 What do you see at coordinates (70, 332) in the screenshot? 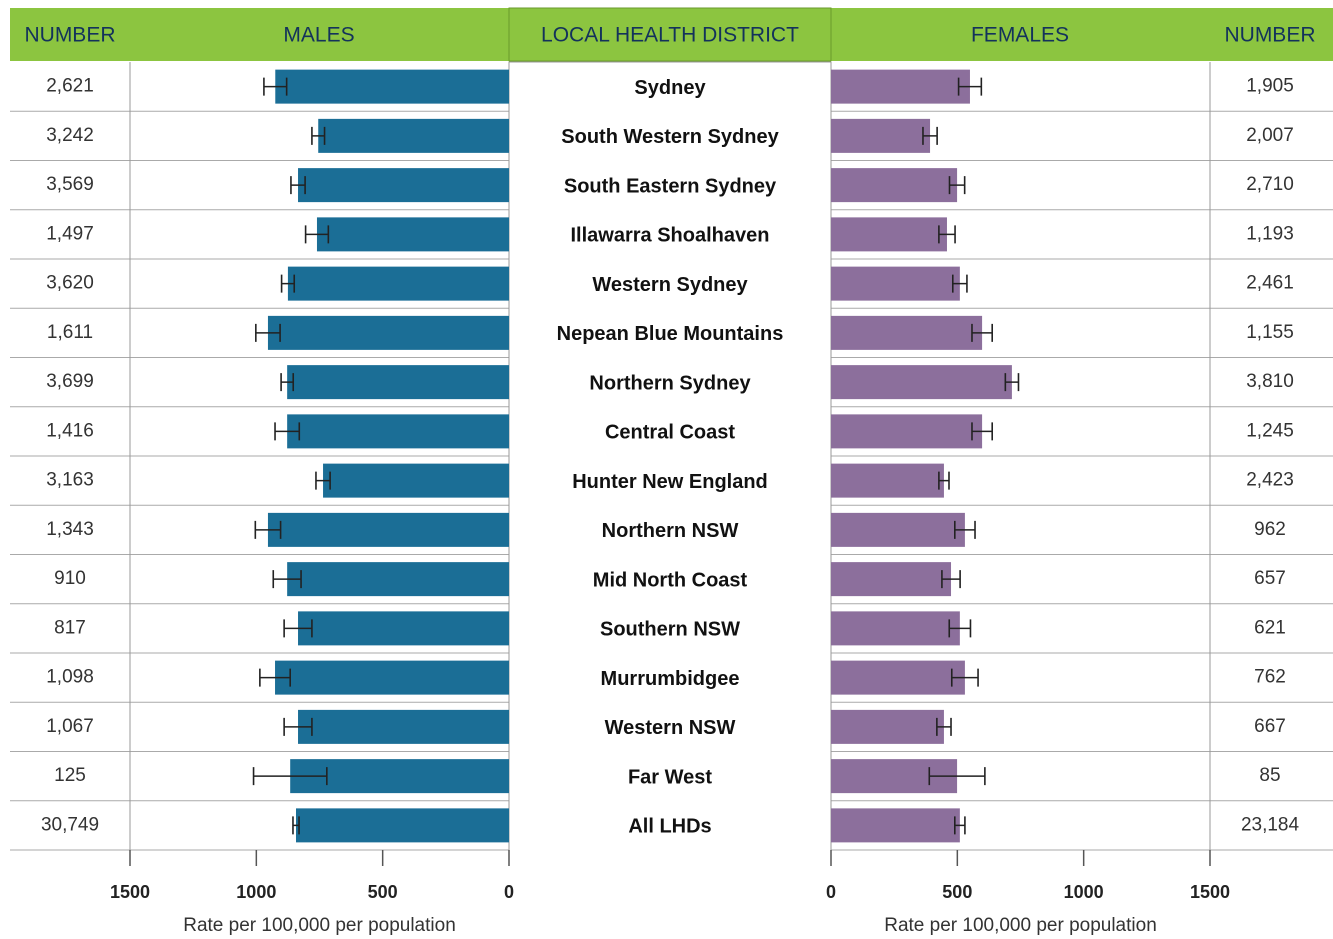
I see `number-label: 1,611` at bounding box center [70, 332].